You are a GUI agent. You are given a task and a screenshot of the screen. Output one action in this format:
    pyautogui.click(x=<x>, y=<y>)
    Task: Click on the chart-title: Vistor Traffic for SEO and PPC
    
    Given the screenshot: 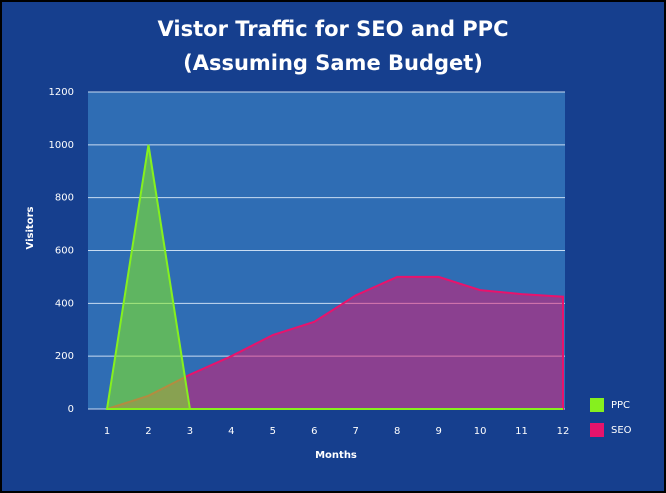 What is the action you would take?
    pyautogui.click(x=333, y=29)
    